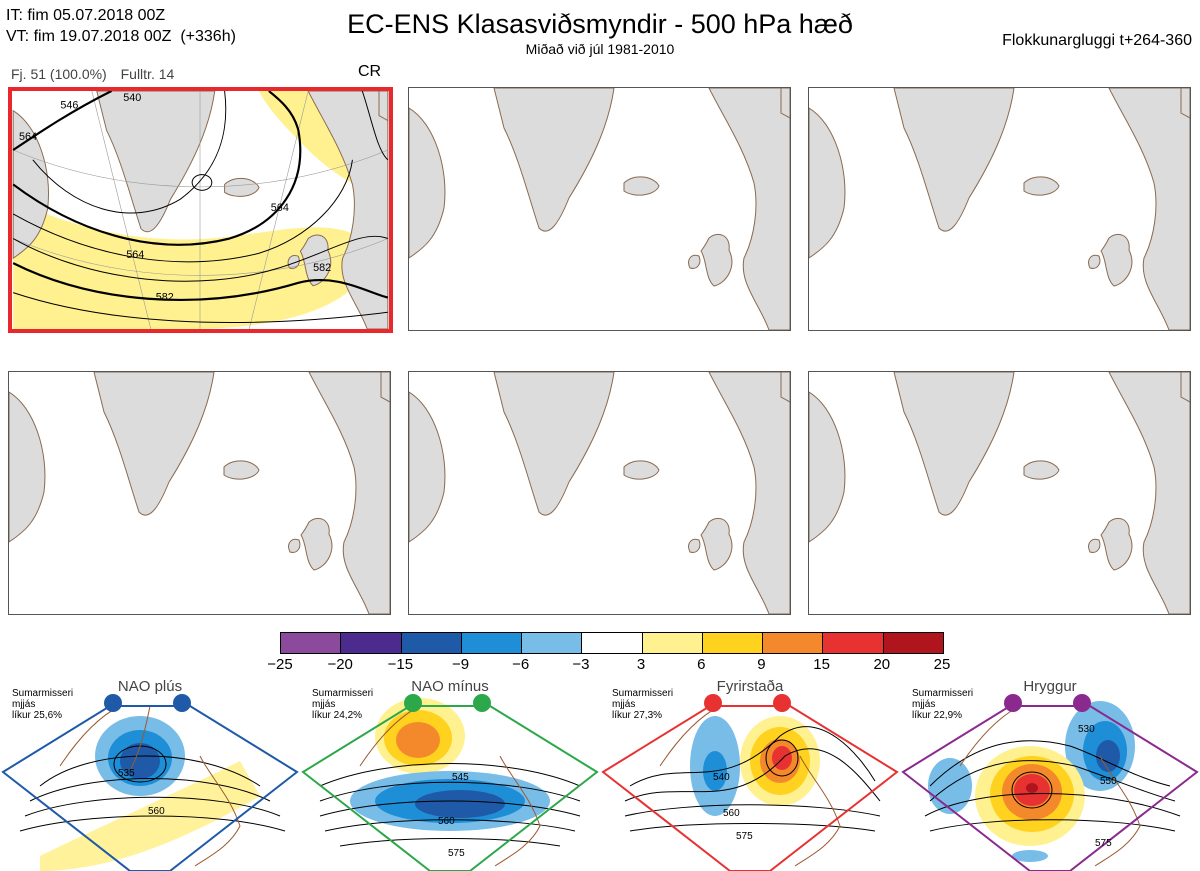 The image size is (1200, 871). What do you see at coordinates (600, 49) in the screenshot?
I see `page-subtitle: Miðað við júl 1981-2010` at bounding box center [600, 49].